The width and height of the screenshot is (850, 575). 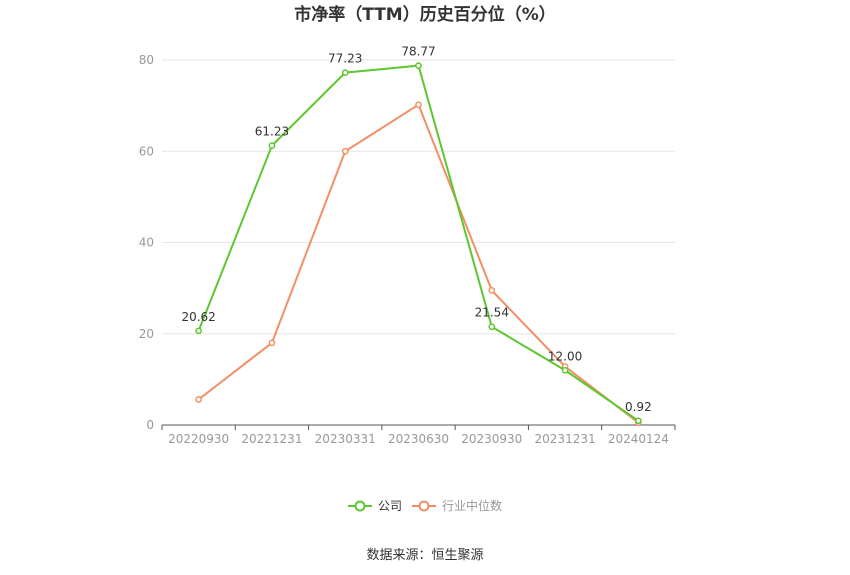 I want to click on y-tick-label: 20, so click(x=146, y=334).